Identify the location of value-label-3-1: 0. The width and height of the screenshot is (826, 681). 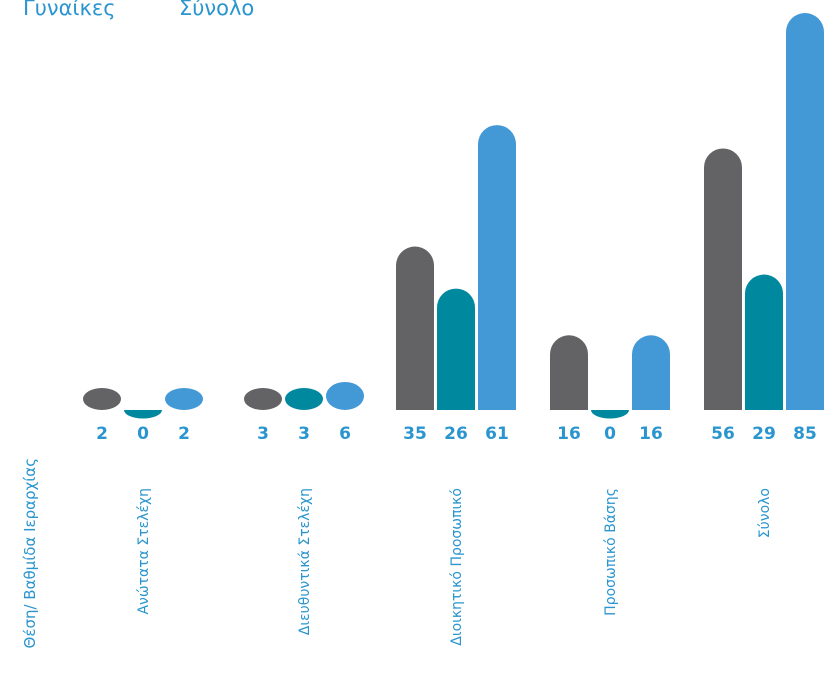
(610, 434).